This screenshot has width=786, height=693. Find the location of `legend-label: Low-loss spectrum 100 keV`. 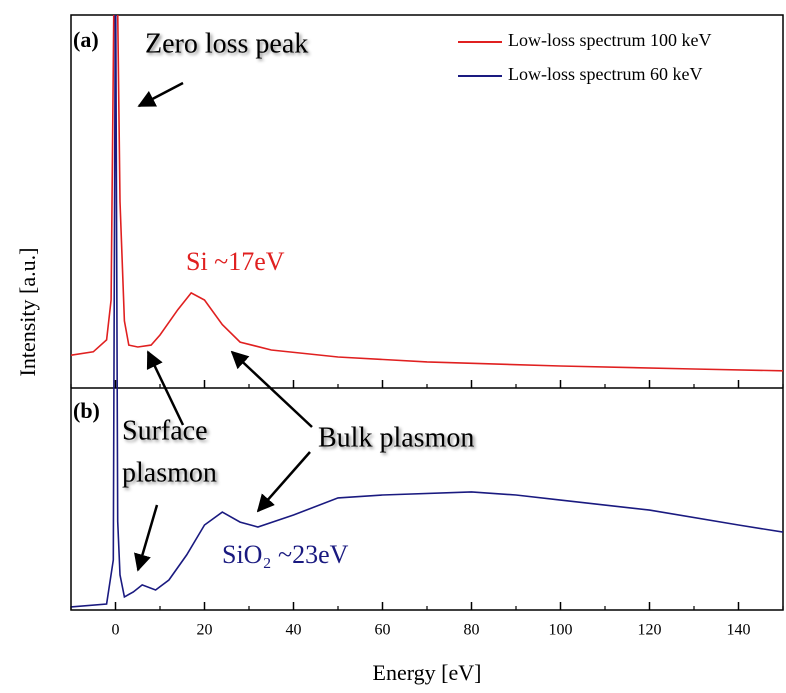

legend-label: Low-loss spectrum 100 keV is located at coordinates (609, 40).